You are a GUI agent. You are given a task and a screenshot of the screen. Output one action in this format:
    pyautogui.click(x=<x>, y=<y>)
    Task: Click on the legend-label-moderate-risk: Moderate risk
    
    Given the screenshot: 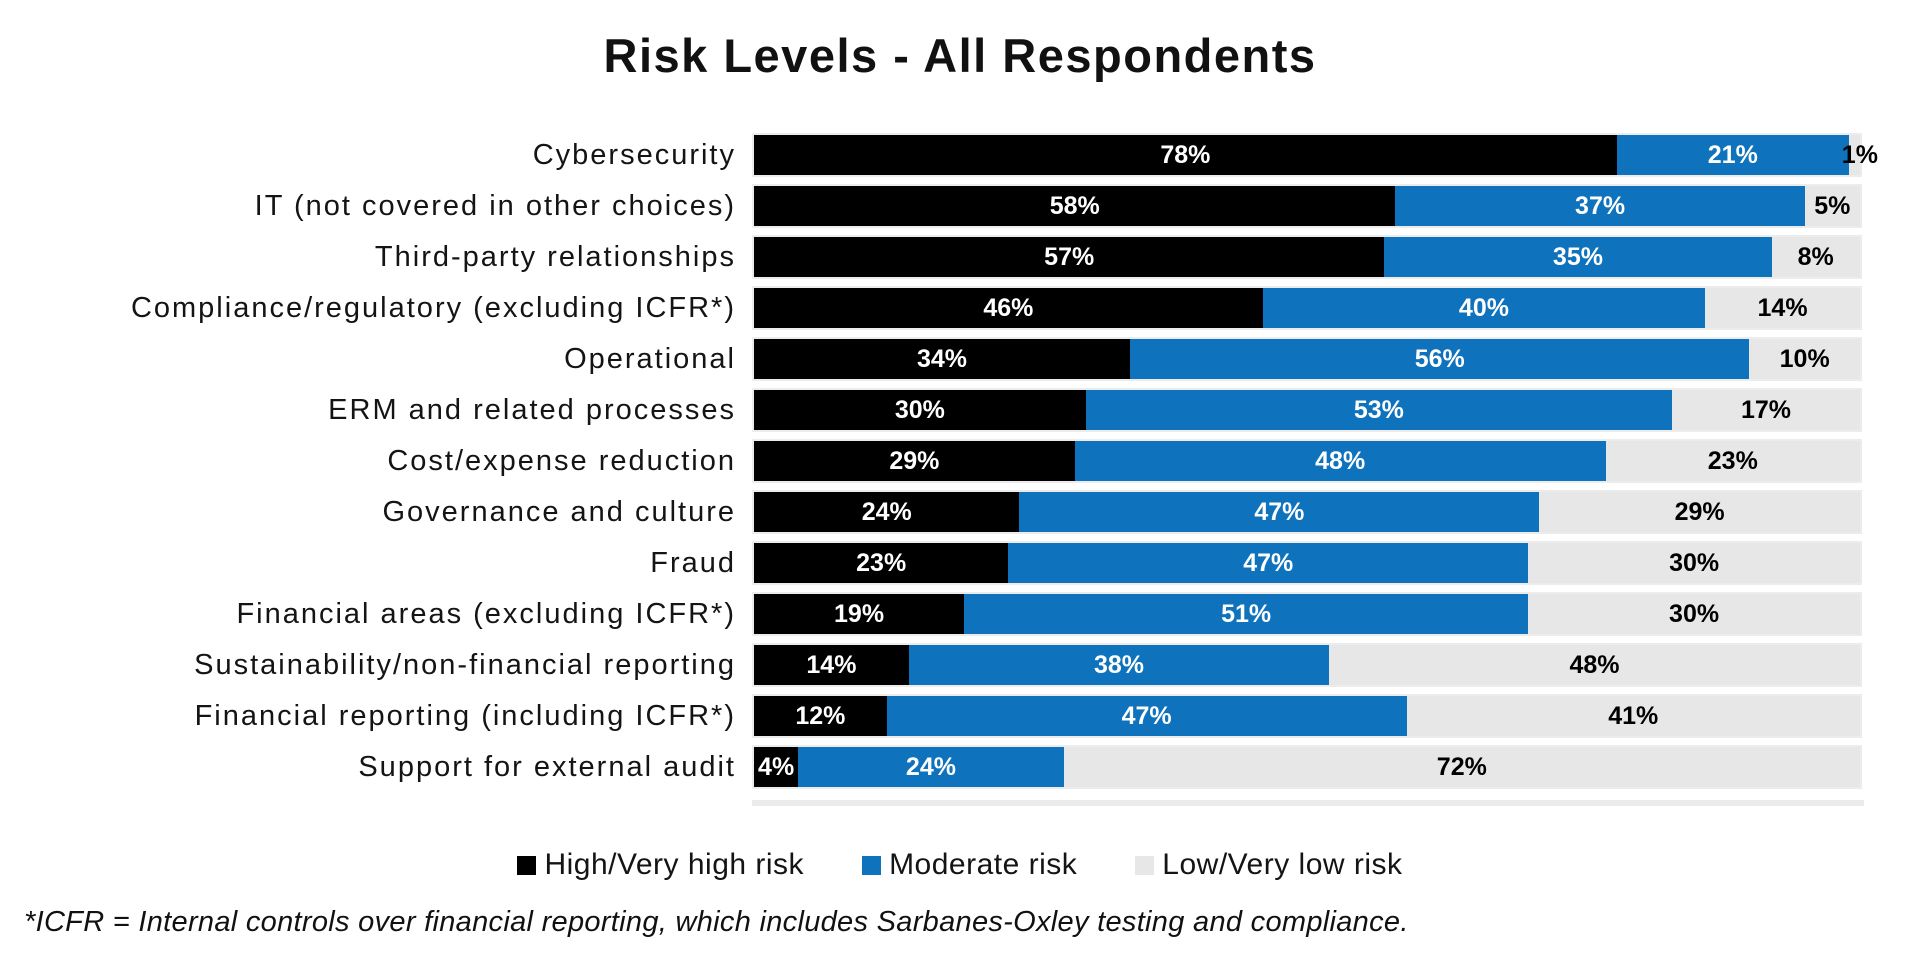 What is the action you would take?
    pyautogui.click(x=983, y=864)
    